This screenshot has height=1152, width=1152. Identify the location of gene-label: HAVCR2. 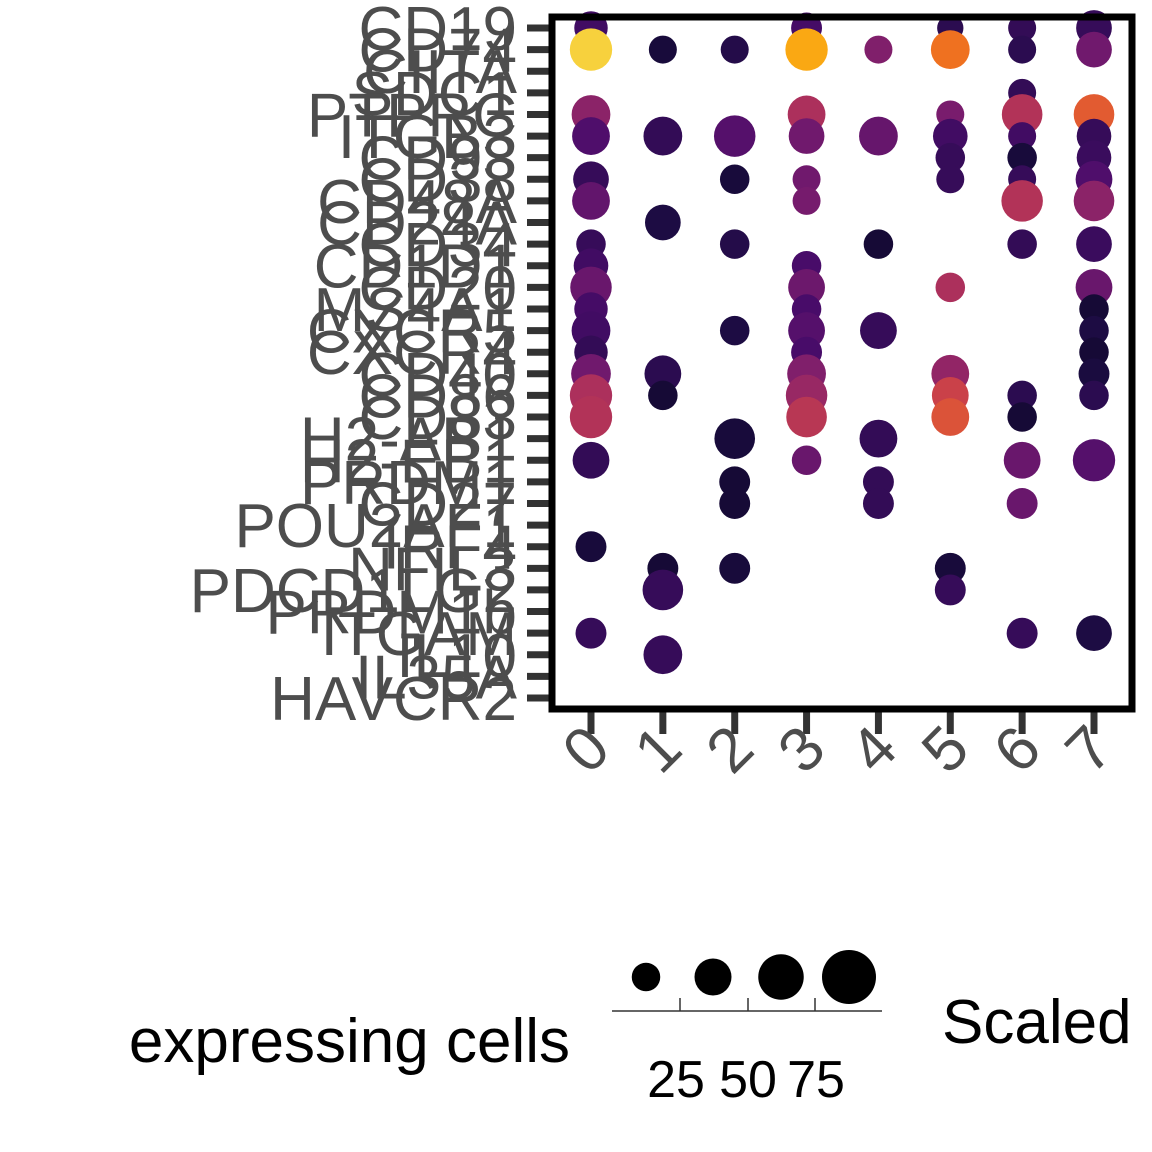
(393, 699).